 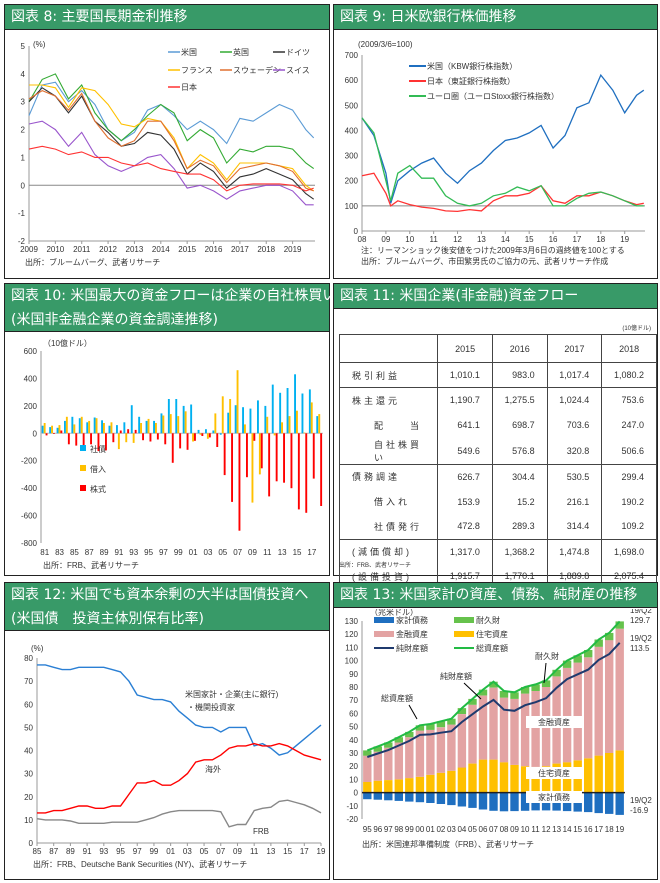 I want to click on chart-note: 注：リーマンショック後安値をつけた2009年3月6日の週終値を100とする, so click(x=493, y=250).